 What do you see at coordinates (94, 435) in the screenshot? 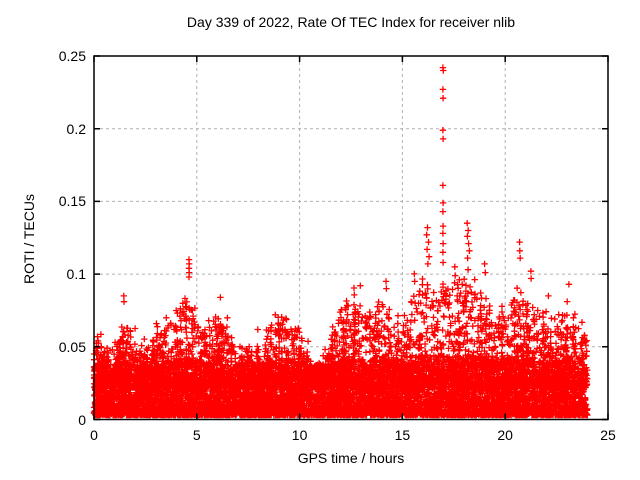
I see `x-tick-label: 0` at bounding box center [94, 435].